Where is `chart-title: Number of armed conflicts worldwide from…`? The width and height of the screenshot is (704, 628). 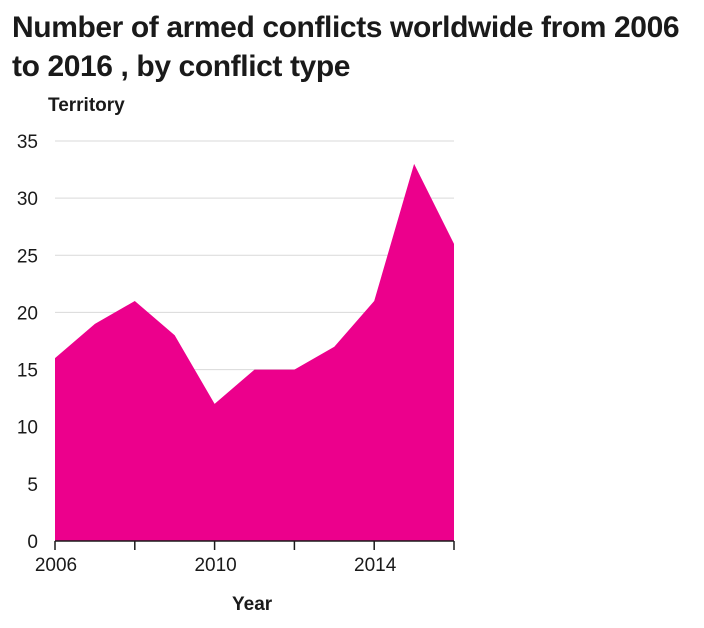 chart-title: Number of armed conflicts worldwide from… is located at coordinates (346, 47).